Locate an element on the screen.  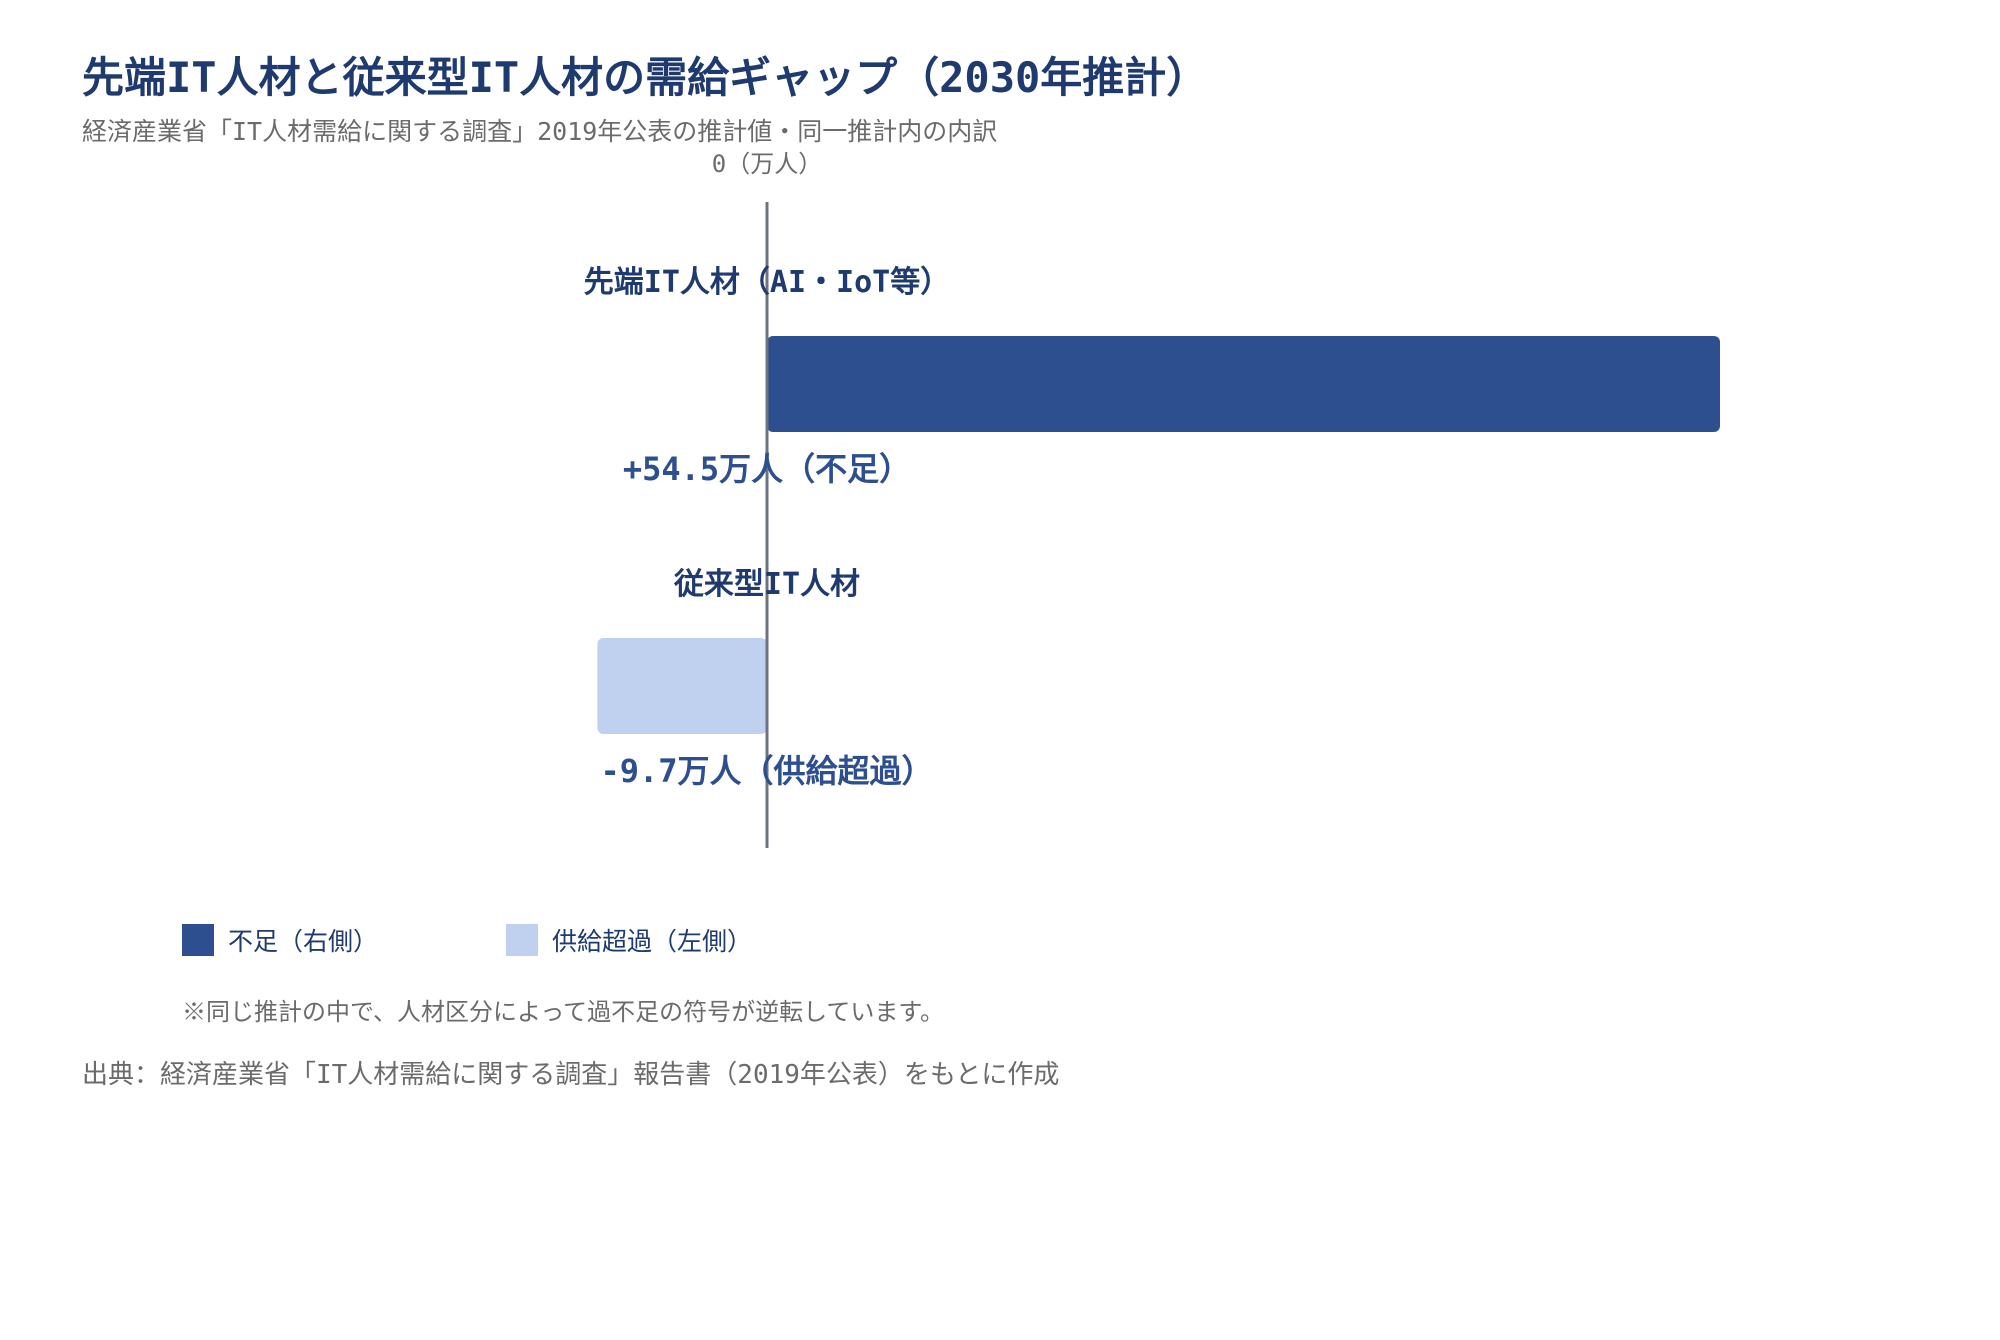
legend-label-shortage: 不足（右側） is located at coordinates (303, 941).